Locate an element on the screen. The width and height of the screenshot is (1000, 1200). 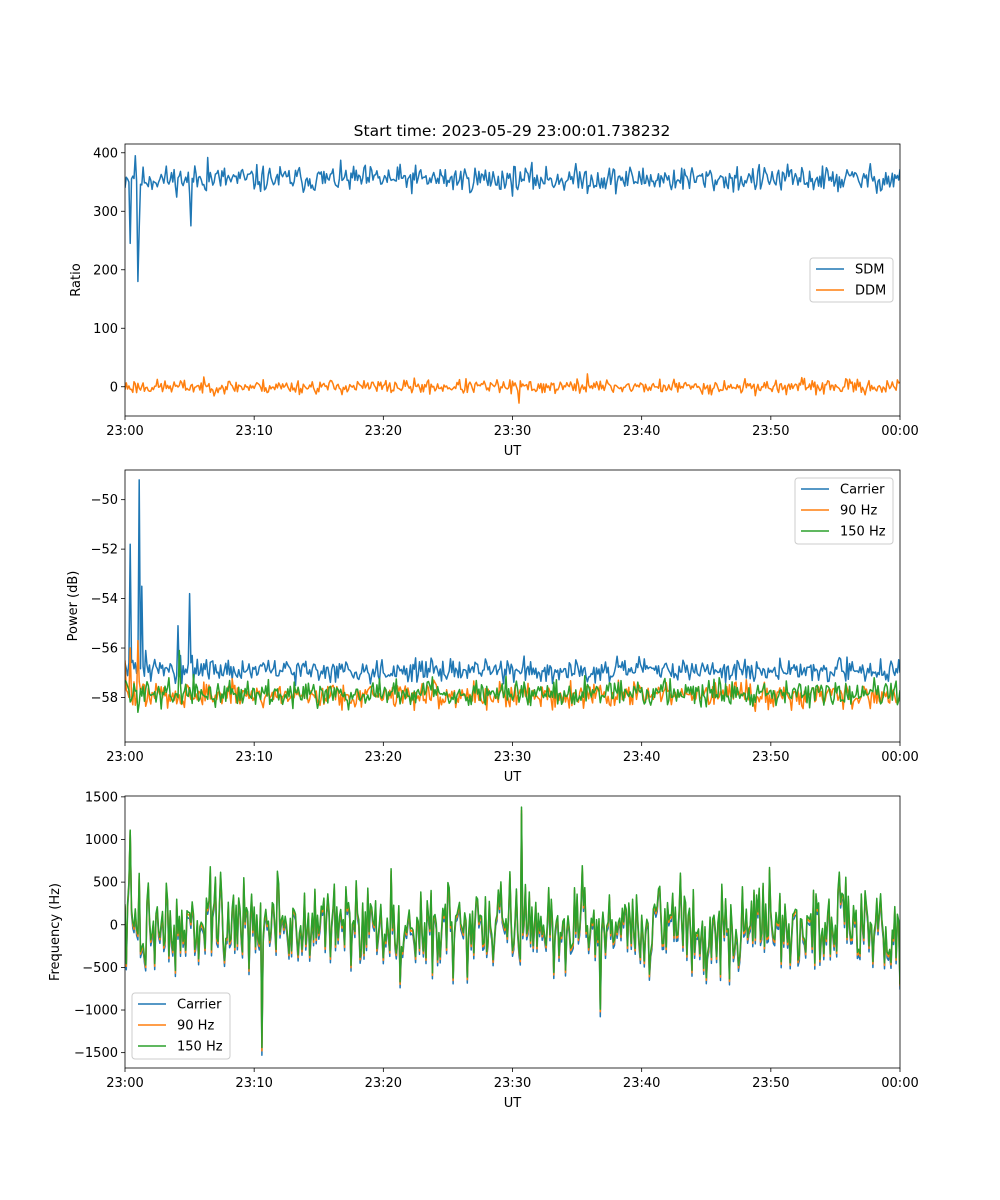
y-tick-label: 400 is located at coordinates (105, 153).